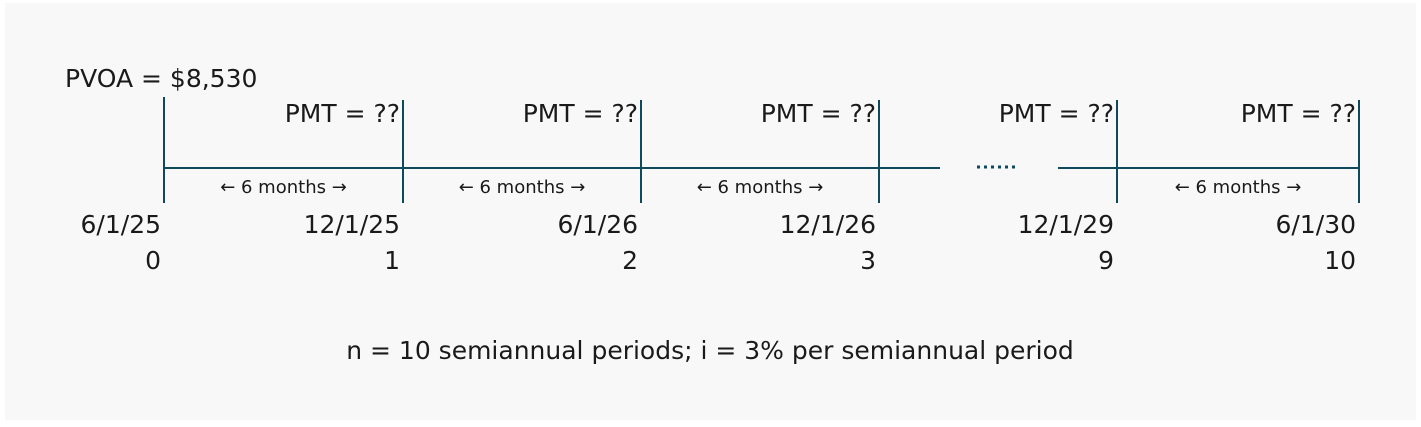 The width and height of the screenshot is (1421, 427). Describe the element at coordinates (161, 78) in the screenshot. I see `pvoa-label: PVOA = $8,530` at that location.